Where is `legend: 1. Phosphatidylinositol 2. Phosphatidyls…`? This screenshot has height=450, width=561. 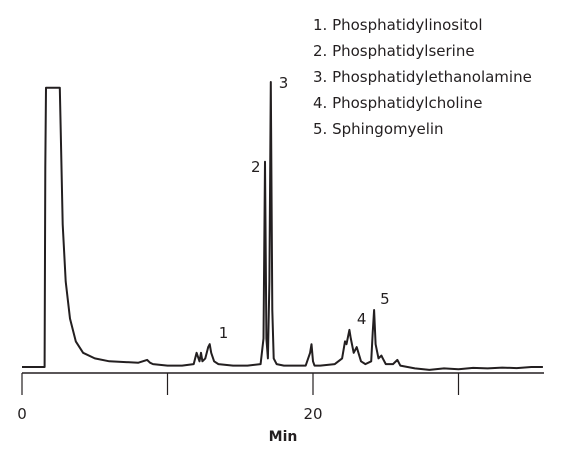
legend: 1. Phosphatidylinositol 2. Phosphatidyls… is located at coordinates (422, 77).